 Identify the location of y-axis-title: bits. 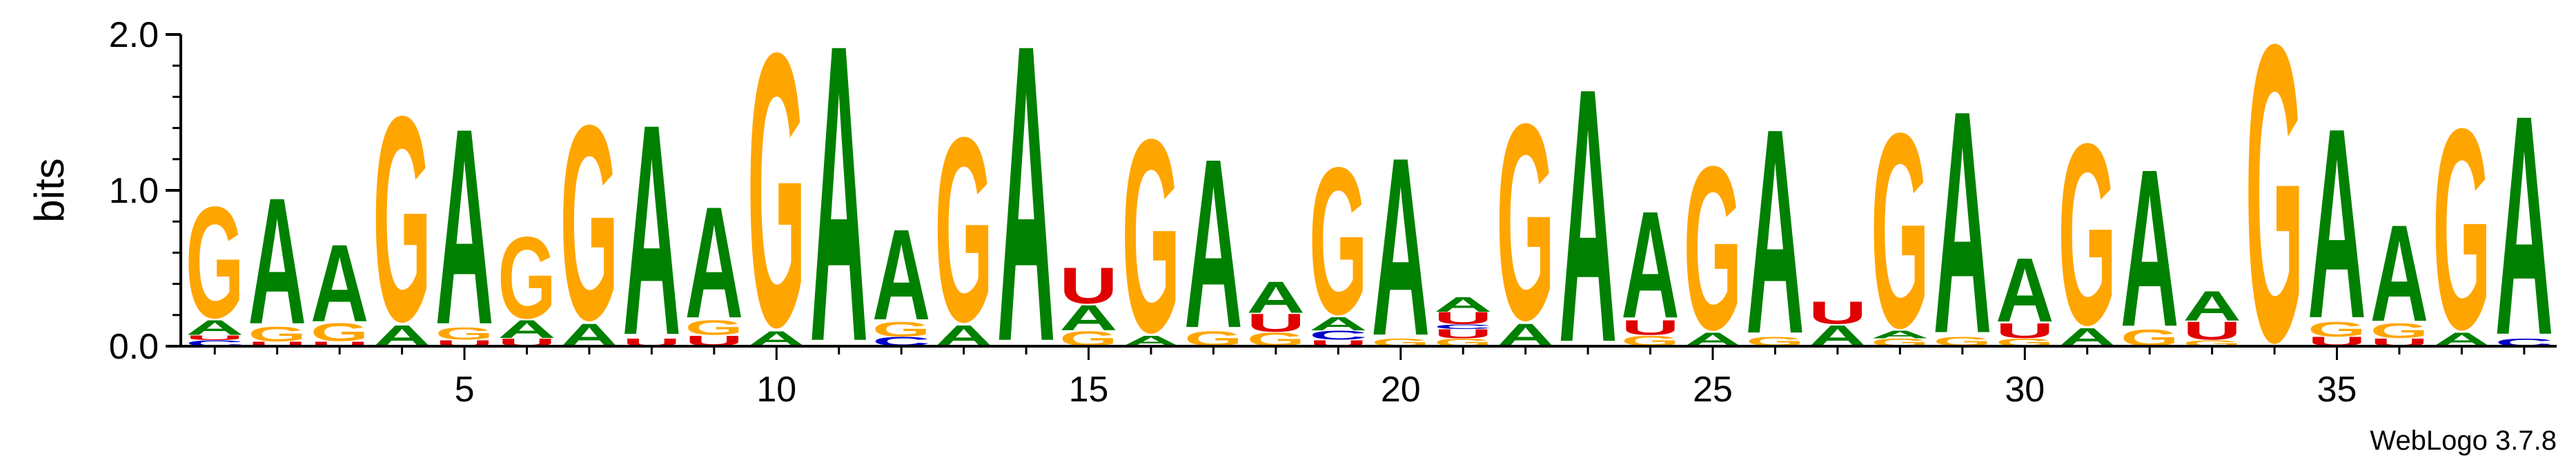
(49, 190).